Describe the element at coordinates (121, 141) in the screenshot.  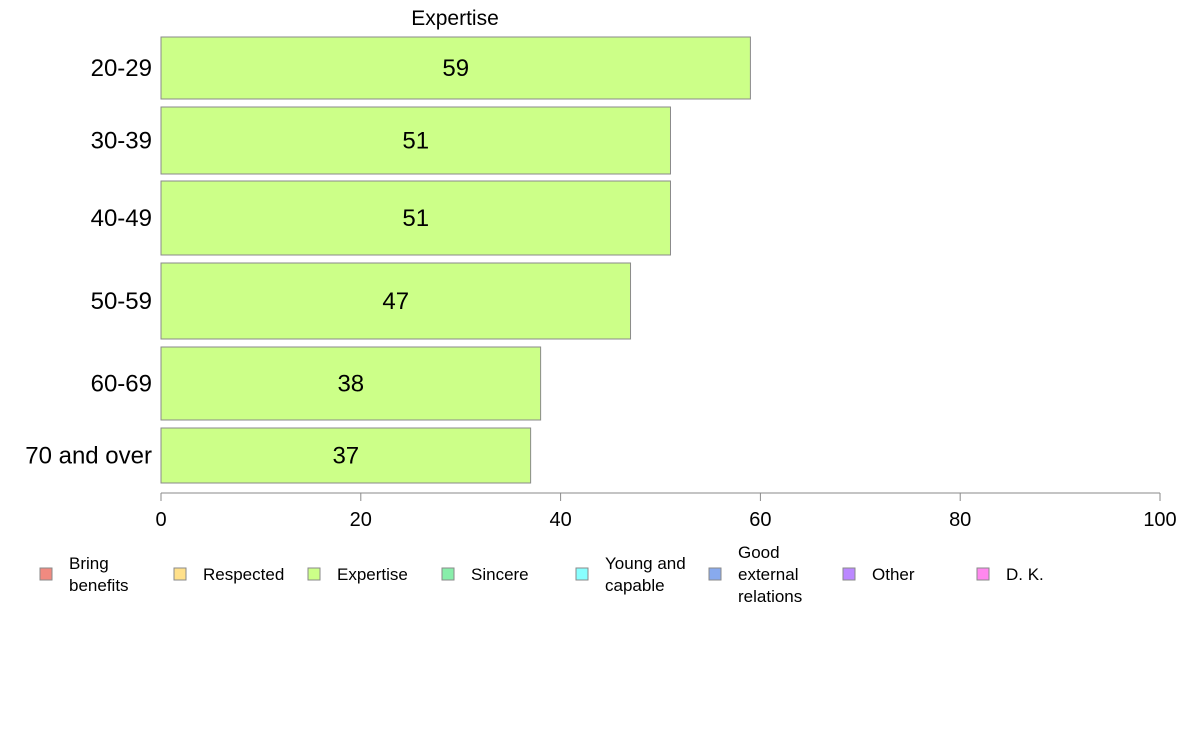
I see `category-label: 30-39` at that location.